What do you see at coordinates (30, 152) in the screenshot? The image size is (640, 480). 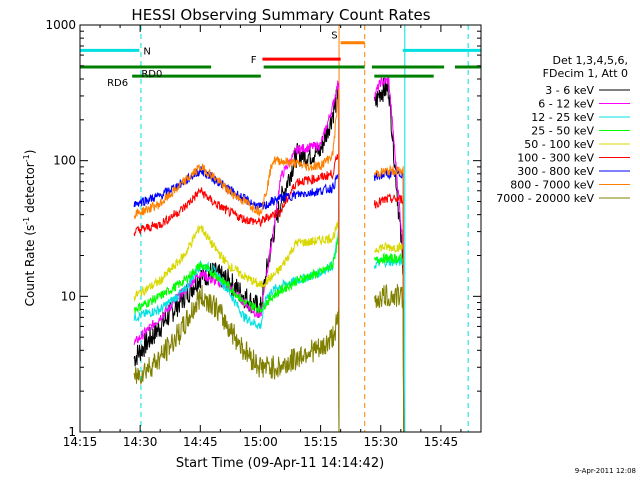 I see `y-axis-label-part3: )` at bounding box center [30, 152].